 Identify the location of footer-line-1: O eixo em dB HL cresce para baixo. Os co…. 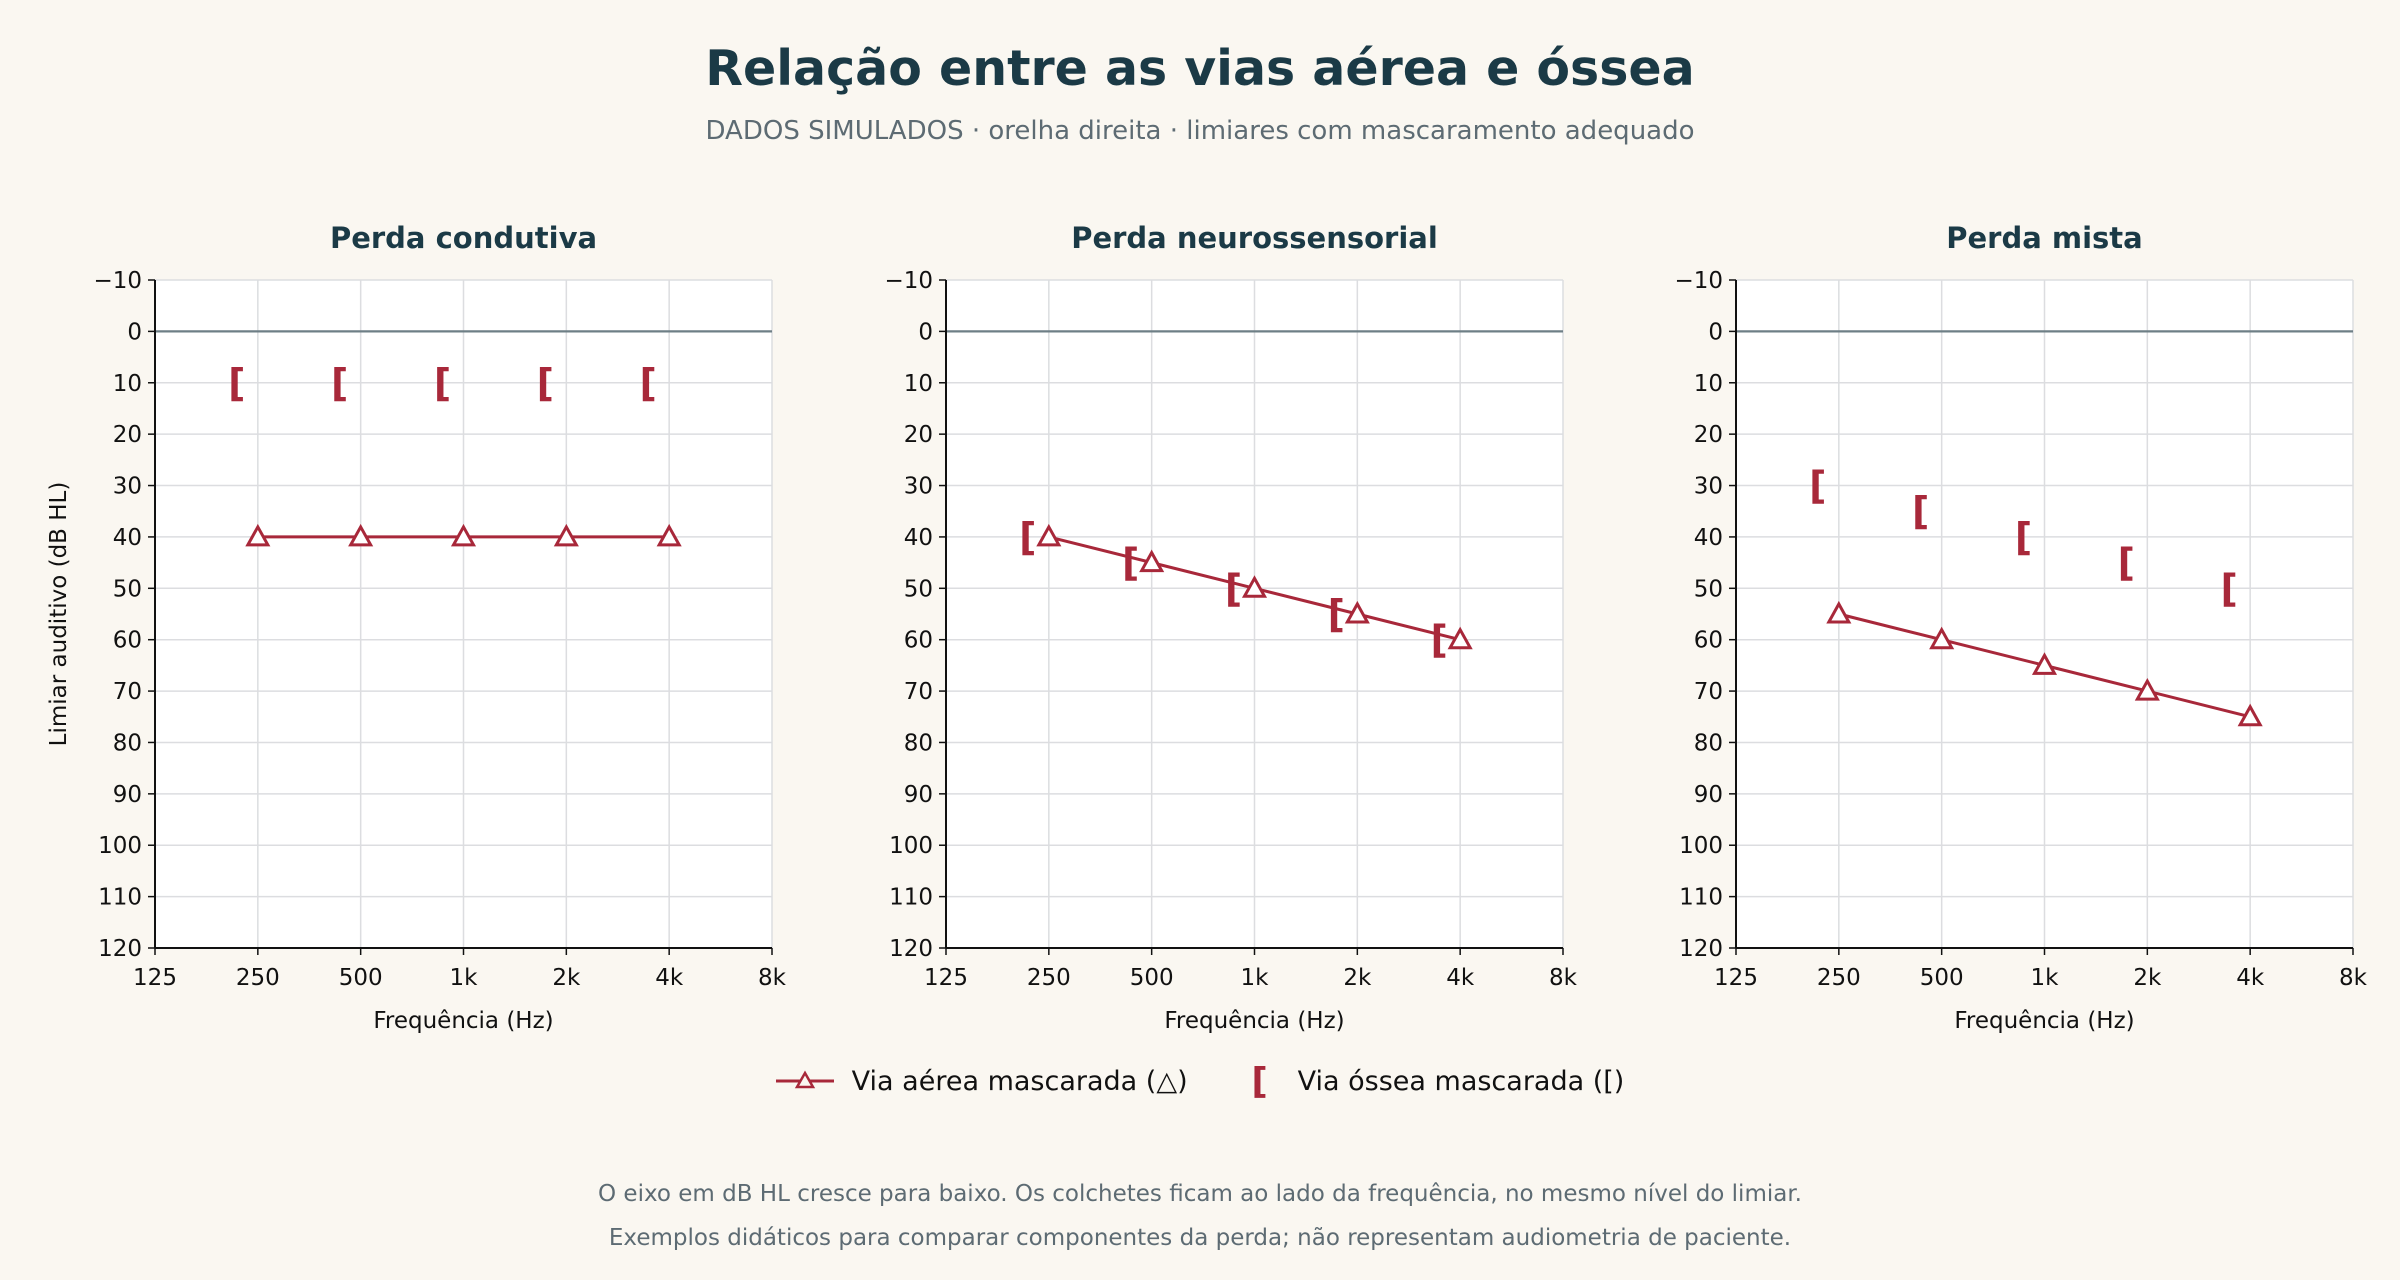
(1200, 1194).